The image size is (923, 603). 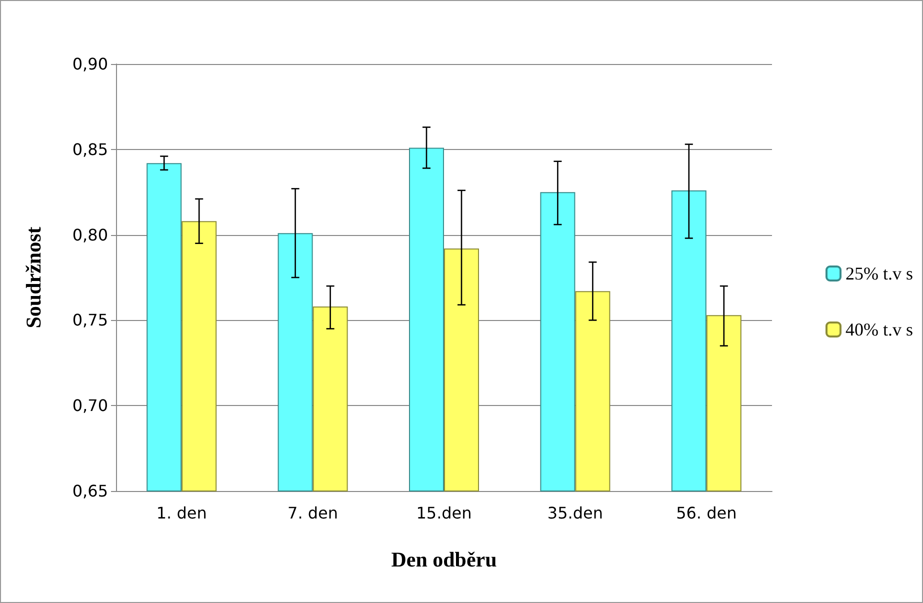 What do you see at coordinates (90, 64) in the screenshot?
I see `y-tick-label: 0,90` at bounding box center [90, 64].